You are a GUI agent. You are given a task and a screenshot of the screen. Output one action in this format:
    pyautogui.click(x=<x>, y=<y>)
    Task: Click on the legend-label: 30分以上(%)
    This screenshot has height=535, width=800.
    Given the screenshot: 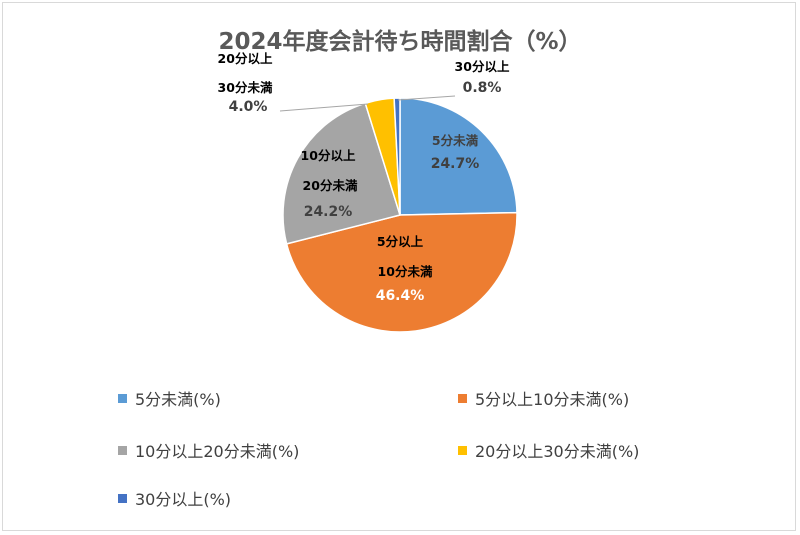 What is the action you would take?
    pyautogui.click(x=183, y=499)
    